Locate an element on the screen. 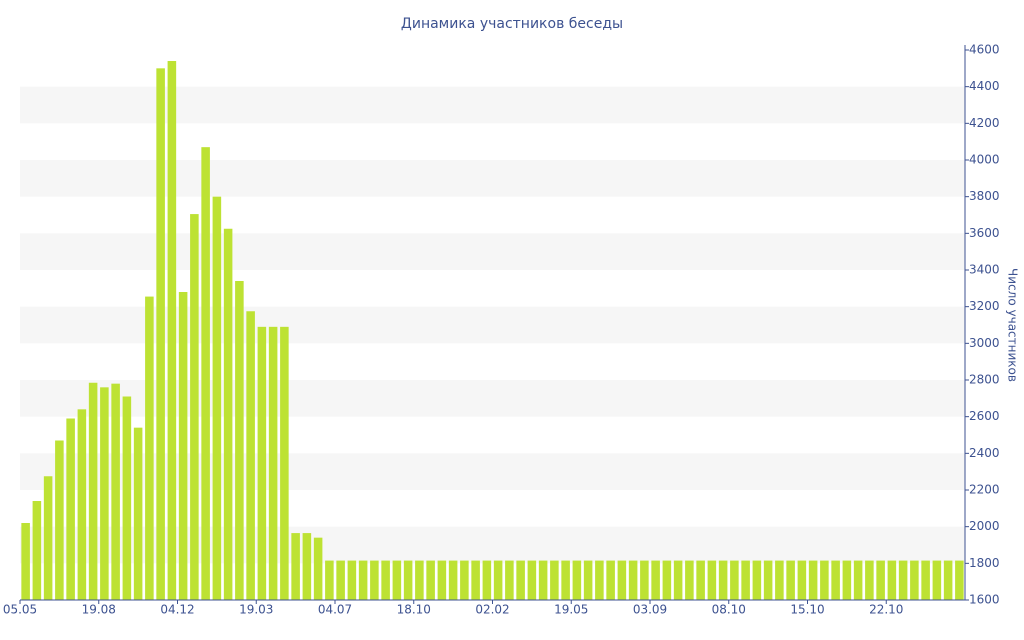 This screenshot has height=640, width=1024. y-tick-label: 2600 is located at coordinates (984, 416).